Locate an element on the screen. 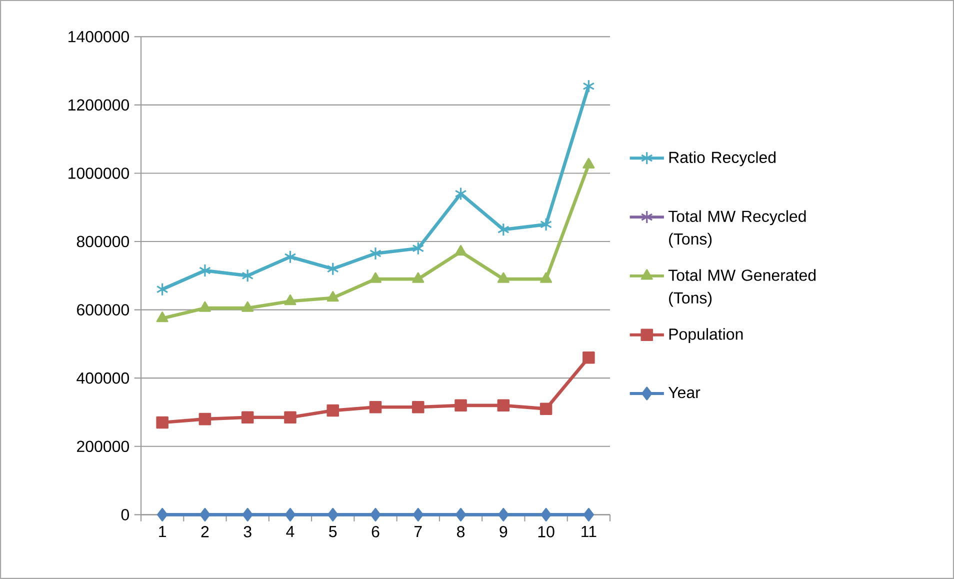 Image resolution: width=954 pixels, height=579 pixels. y-tick-label: 800000 is located at coordinates (102, 242).